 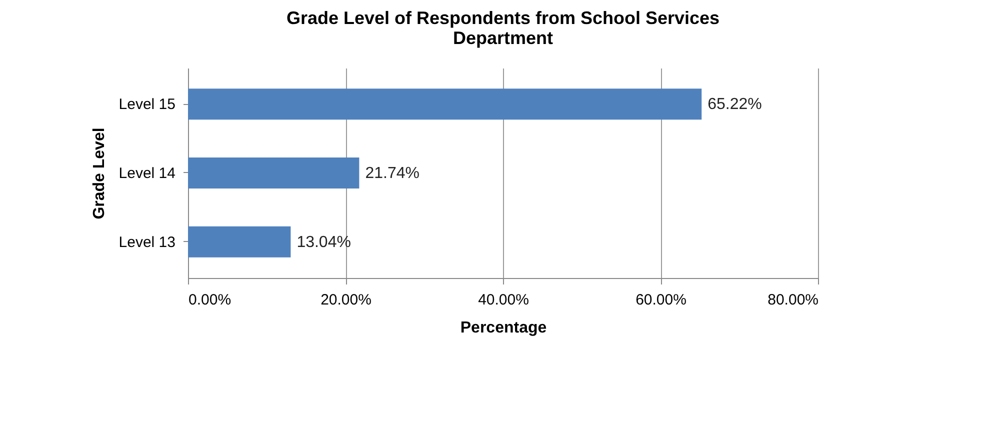 I want to click on x-tick-label: 80.00%, so click(x=793, y=300).